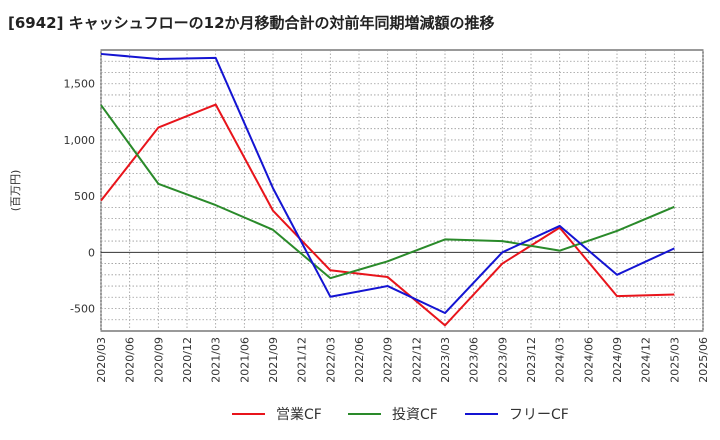 This screenshot has width=720, height=440. What do you see at coordinates (330, 360) in the screenshot?
I see `x-tick-label: 2022/03` at bounding box center [330, 360].